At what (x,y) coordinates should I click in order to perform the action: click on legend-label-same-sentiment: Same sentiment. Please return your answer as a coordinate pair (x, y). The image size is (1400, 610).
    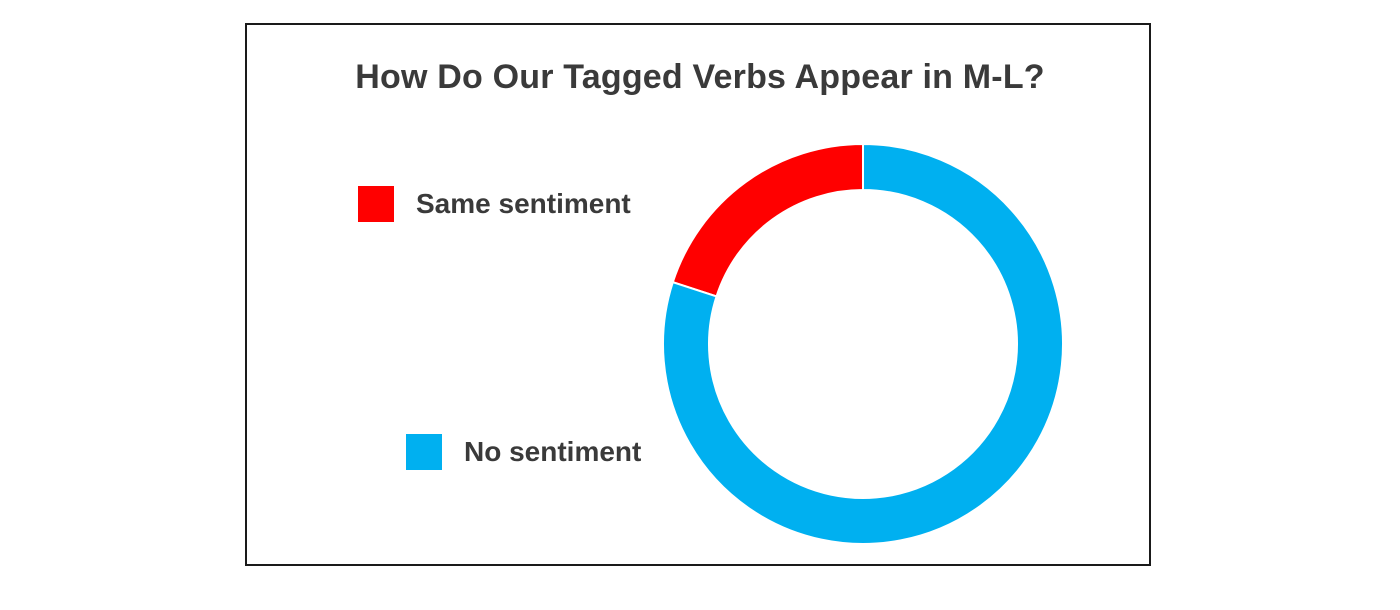
    Looking at the image, I should click on (523, 203).